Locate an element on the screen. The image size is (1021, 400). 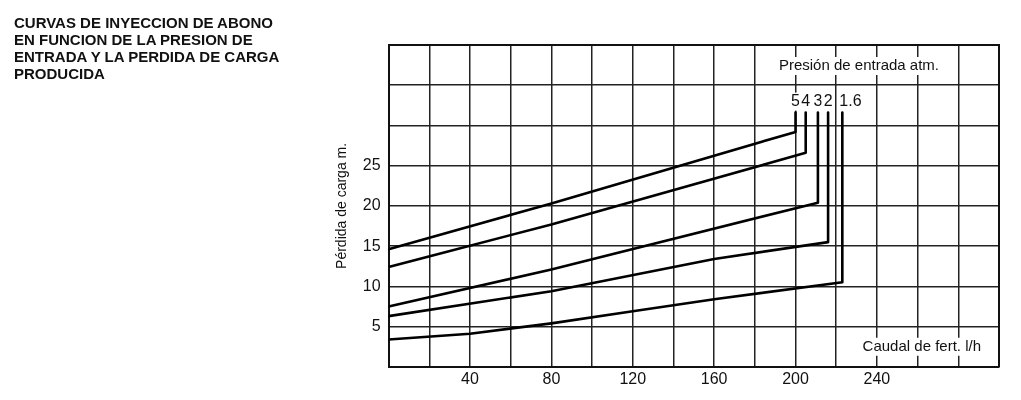
series-label: 5 is located at coordinates (796, 100).